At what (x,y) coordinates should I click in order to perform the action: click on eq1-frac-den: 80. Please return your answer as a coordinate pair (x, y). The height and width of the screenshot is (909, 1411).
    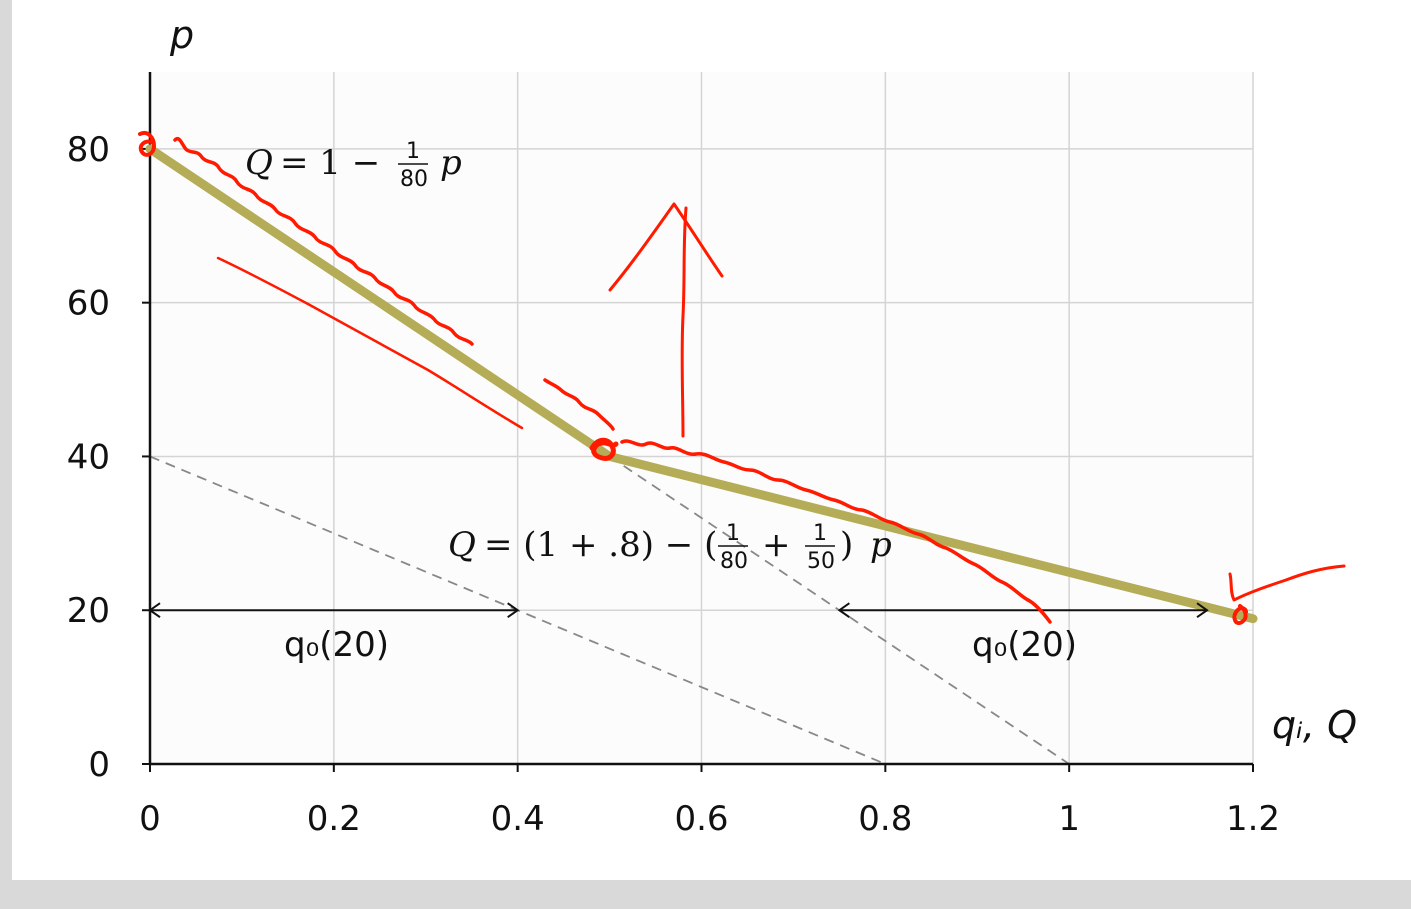
    Looking at the image, I should click on (414, 179).